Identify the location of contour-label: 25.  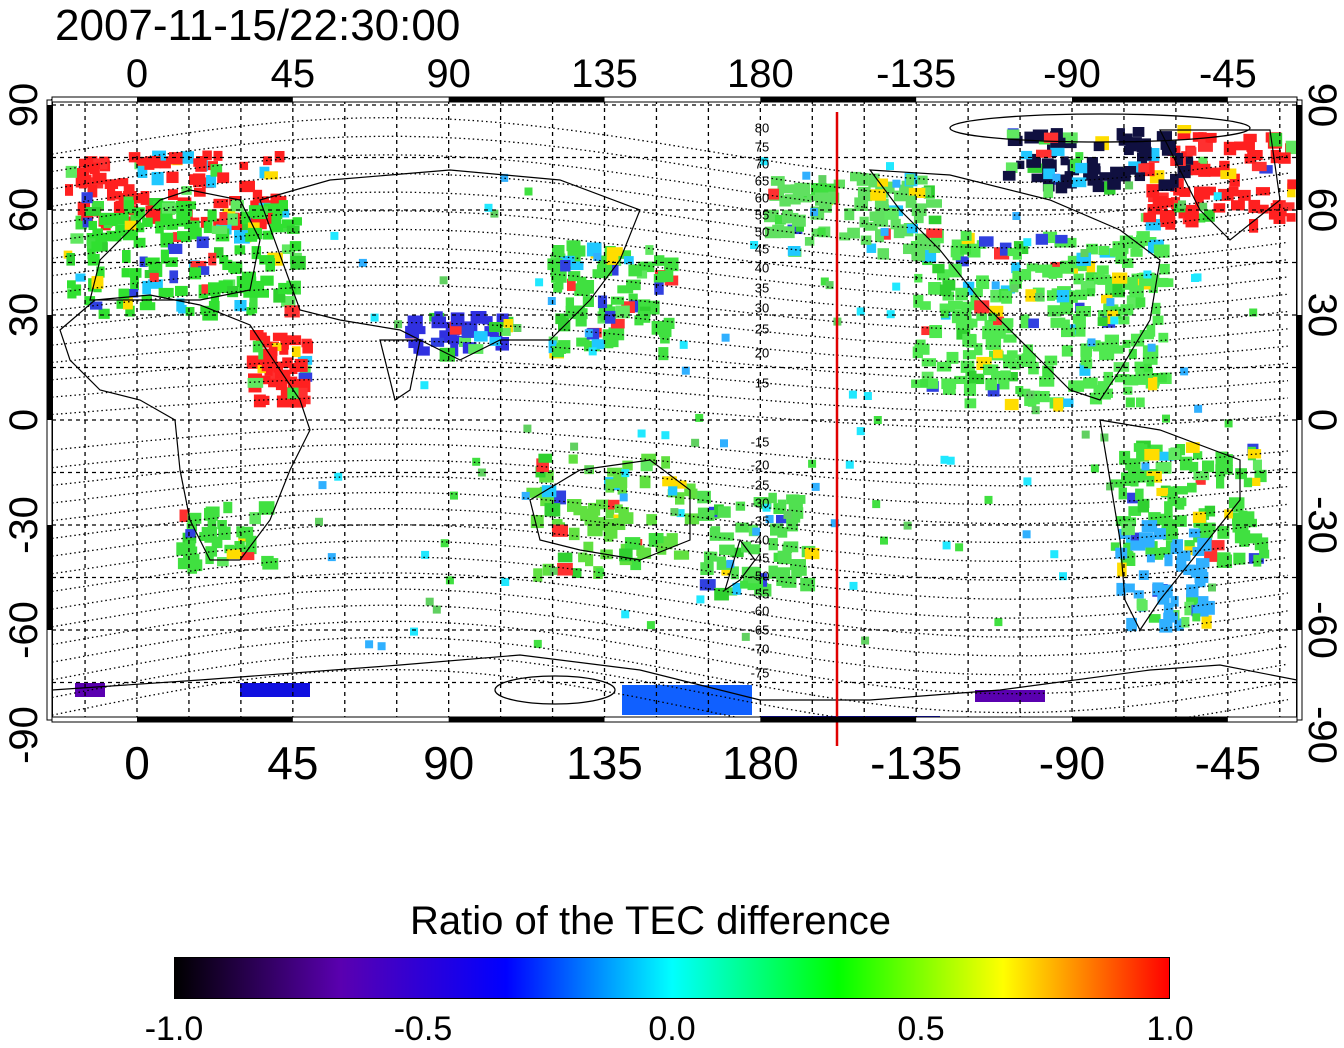
(762, 329).